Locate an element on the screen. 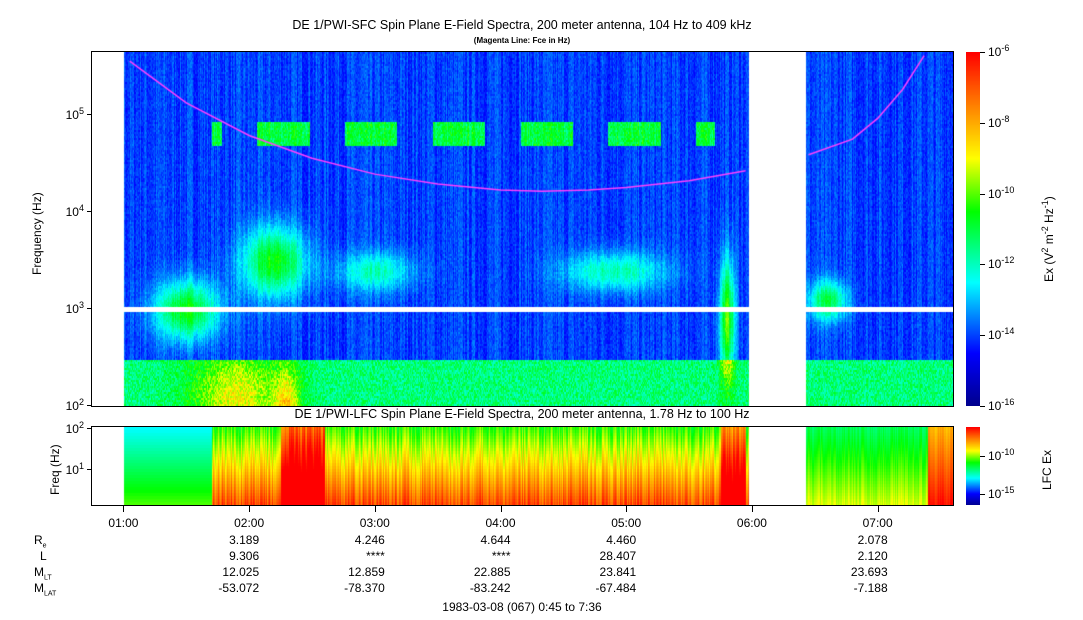 The width and height of the screenshot is (1083, 620). row-name: R is located at coordinates (38, 540).